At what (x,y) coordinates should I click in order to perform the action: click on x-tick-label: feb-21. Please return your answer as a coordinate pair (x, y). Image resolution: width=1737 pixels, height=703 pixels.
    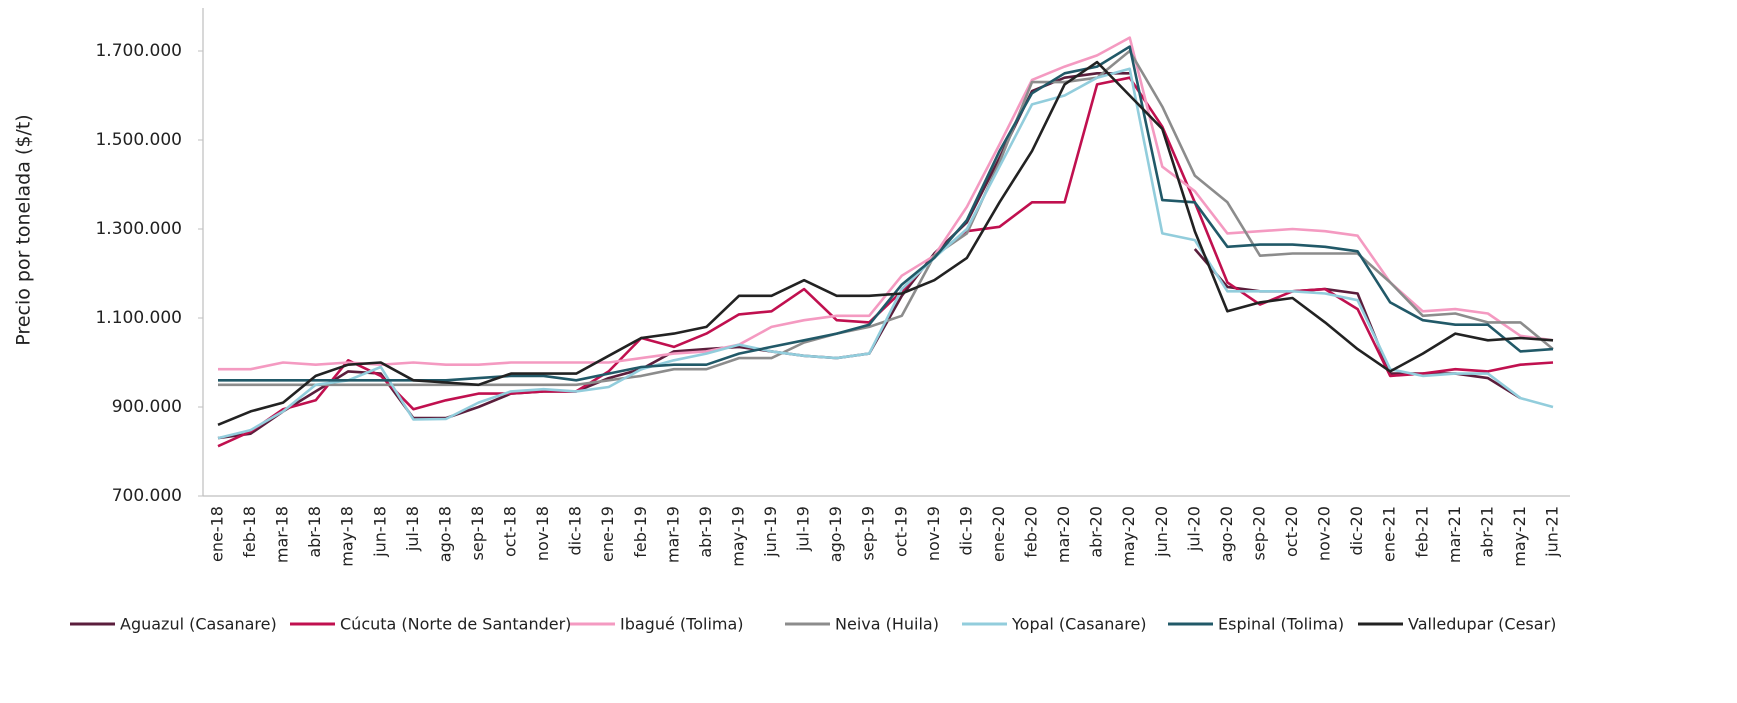
    Looking at the image, I should click on (1421, 532).